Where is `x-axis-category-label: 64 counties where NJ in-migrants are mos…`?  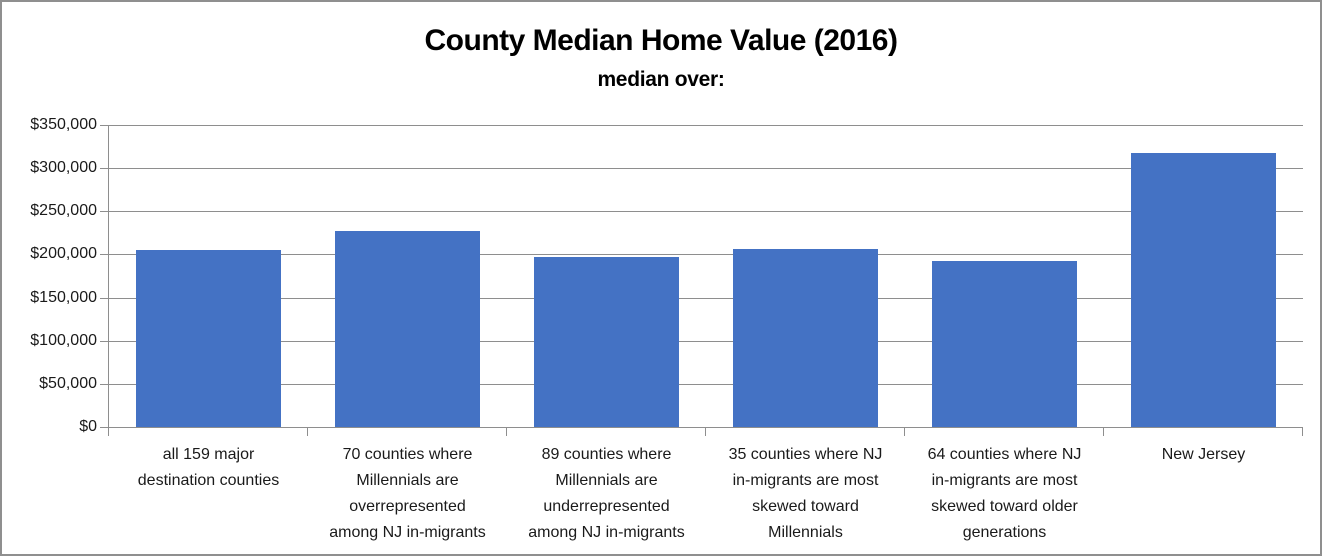
x-axis-category-label: 64 counties where NJ in-migrants are mos… is located at coordinates (1004, 493).